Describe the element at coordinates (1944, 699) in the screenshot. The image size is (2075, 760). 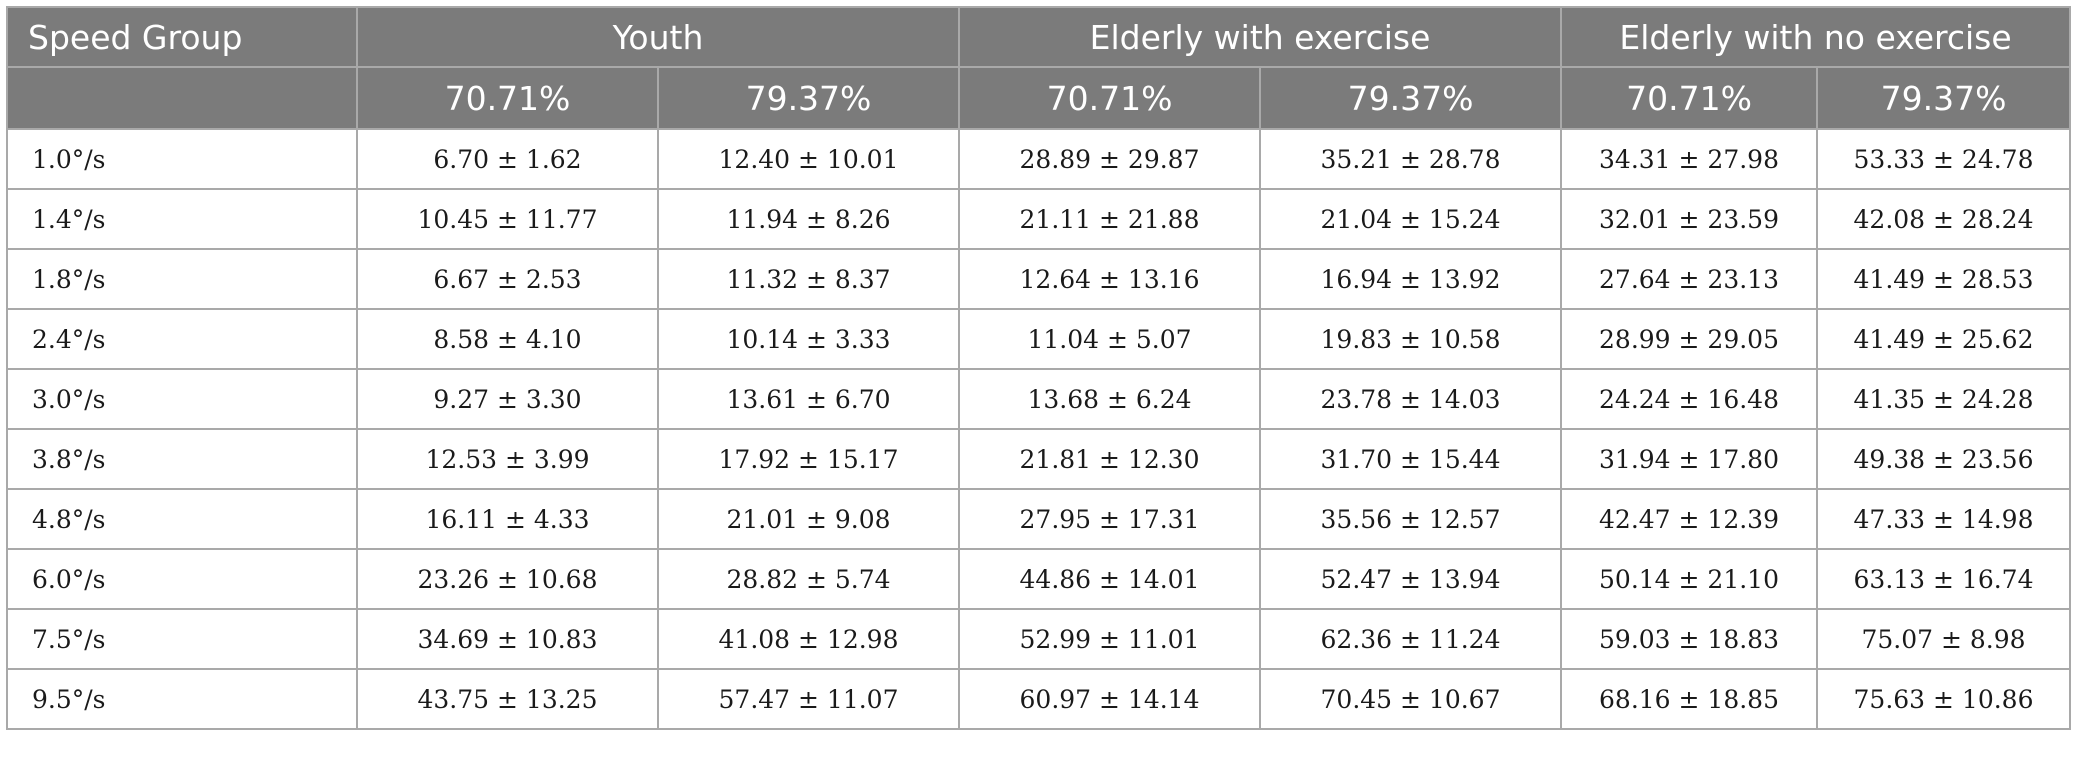
I see `value-cell: 75.63 ± 10.86` at that location.